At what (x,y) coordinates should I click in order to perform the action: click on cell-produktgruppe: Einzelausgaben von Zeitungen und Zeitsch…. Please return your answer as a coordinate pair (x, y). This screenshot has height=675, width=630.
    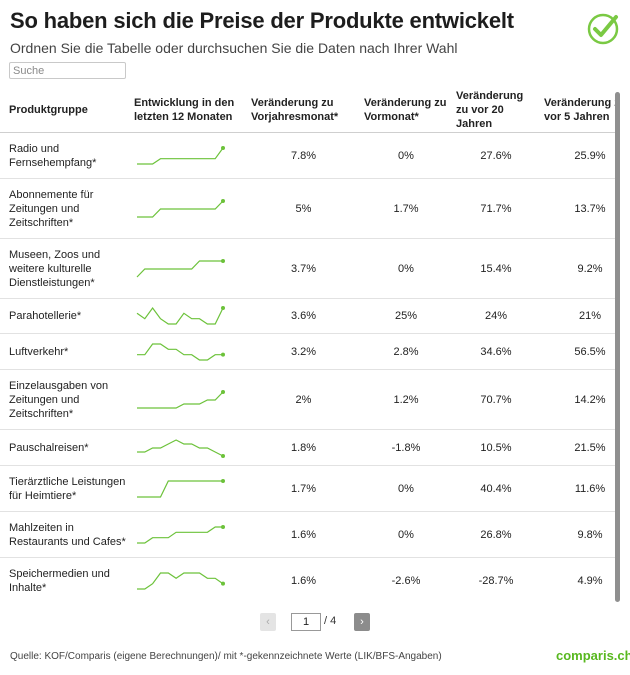
    Looking at the image, I should click on (65, 399).